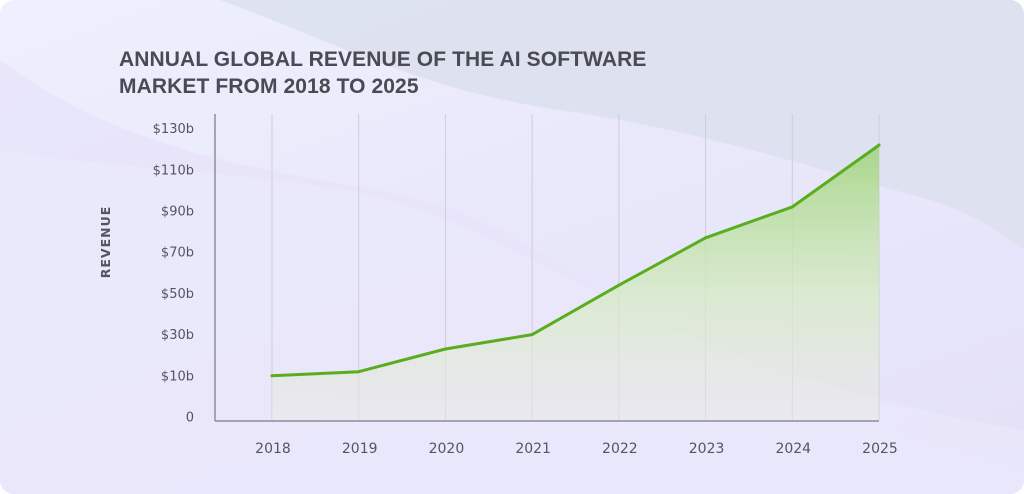  I want to click on x-tick-label: 2023, so click(707, 449).